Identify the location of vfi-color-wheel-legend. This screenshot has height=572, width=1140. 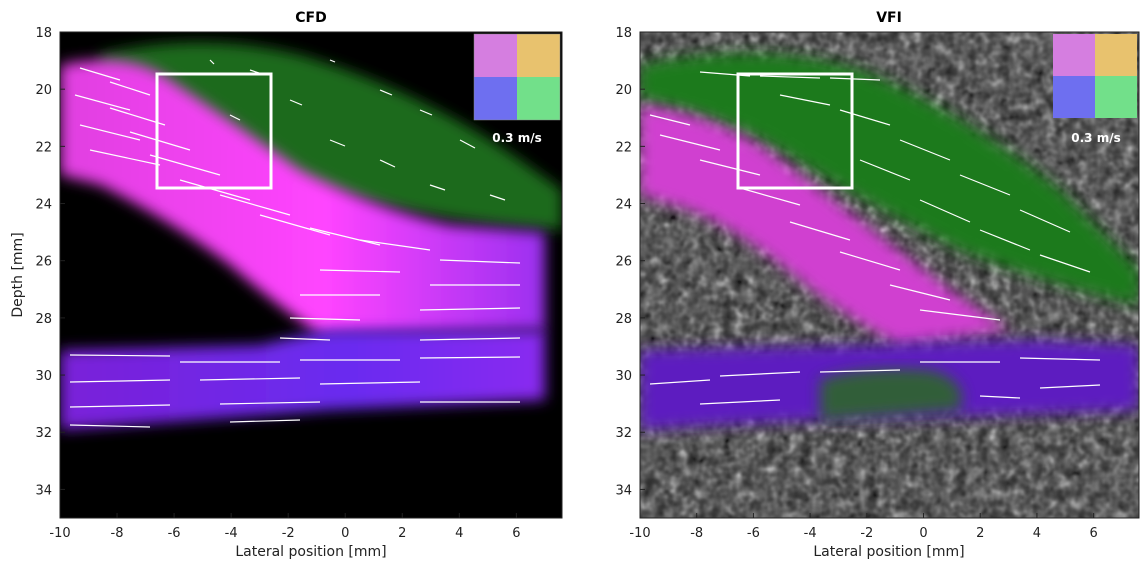
(1095, 76).